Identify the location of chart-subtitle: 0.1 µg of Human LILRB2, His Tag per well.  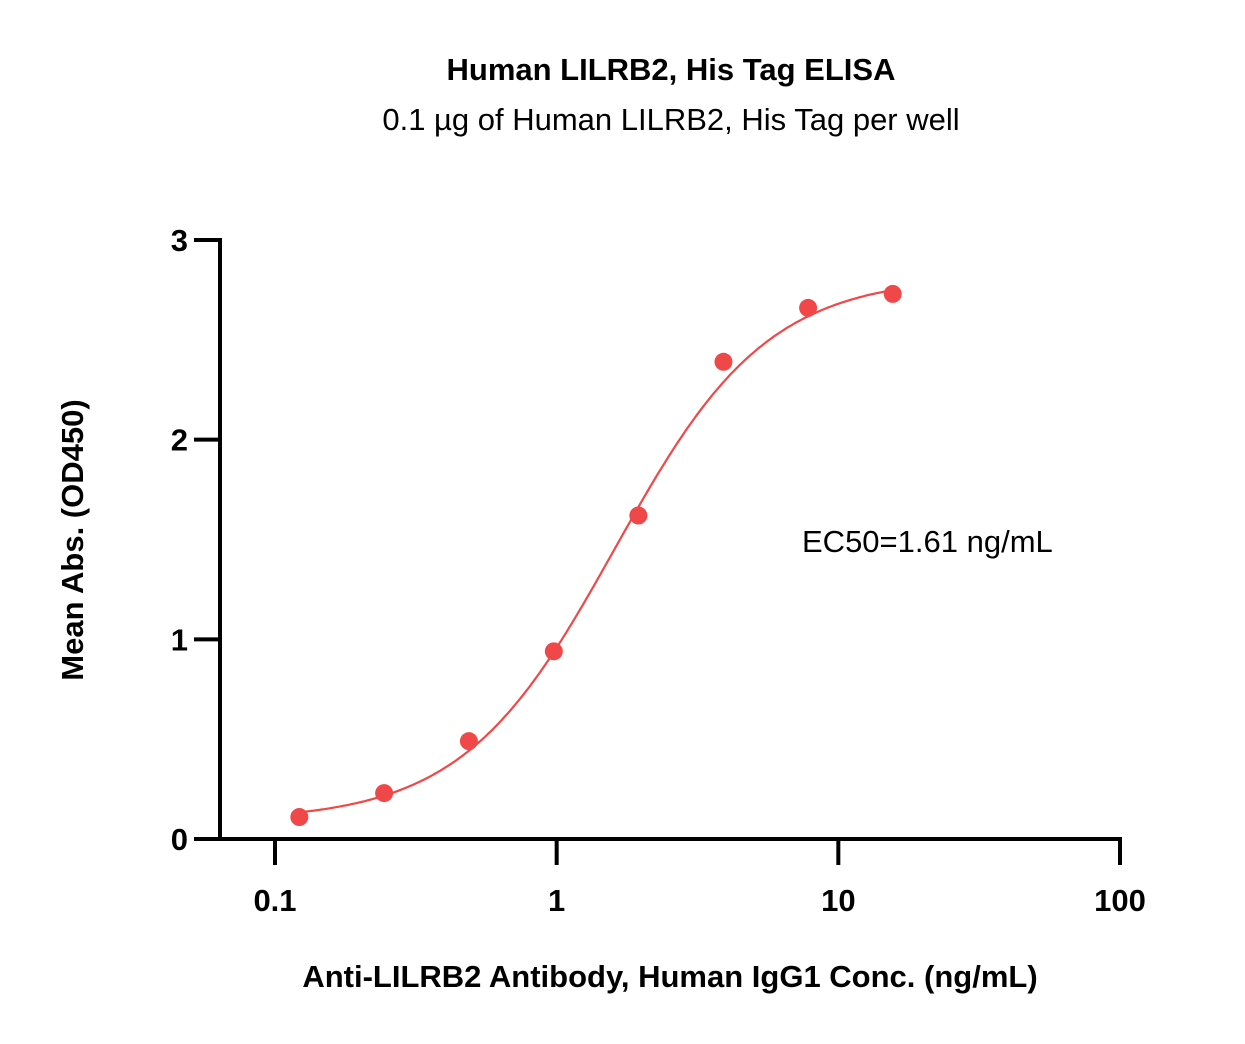
(670, 119).